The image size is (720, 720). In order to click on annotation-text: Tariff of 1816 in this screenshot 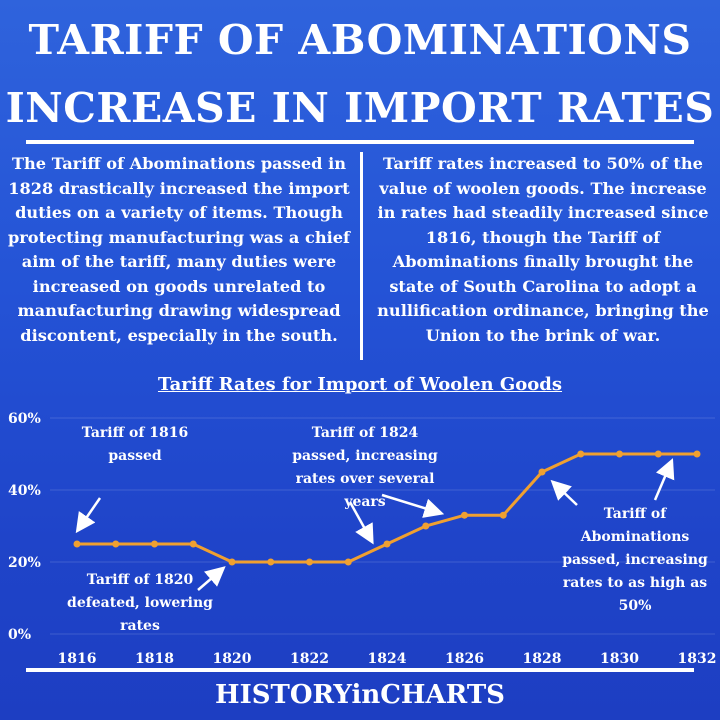, I will do `click(135, 433)`.